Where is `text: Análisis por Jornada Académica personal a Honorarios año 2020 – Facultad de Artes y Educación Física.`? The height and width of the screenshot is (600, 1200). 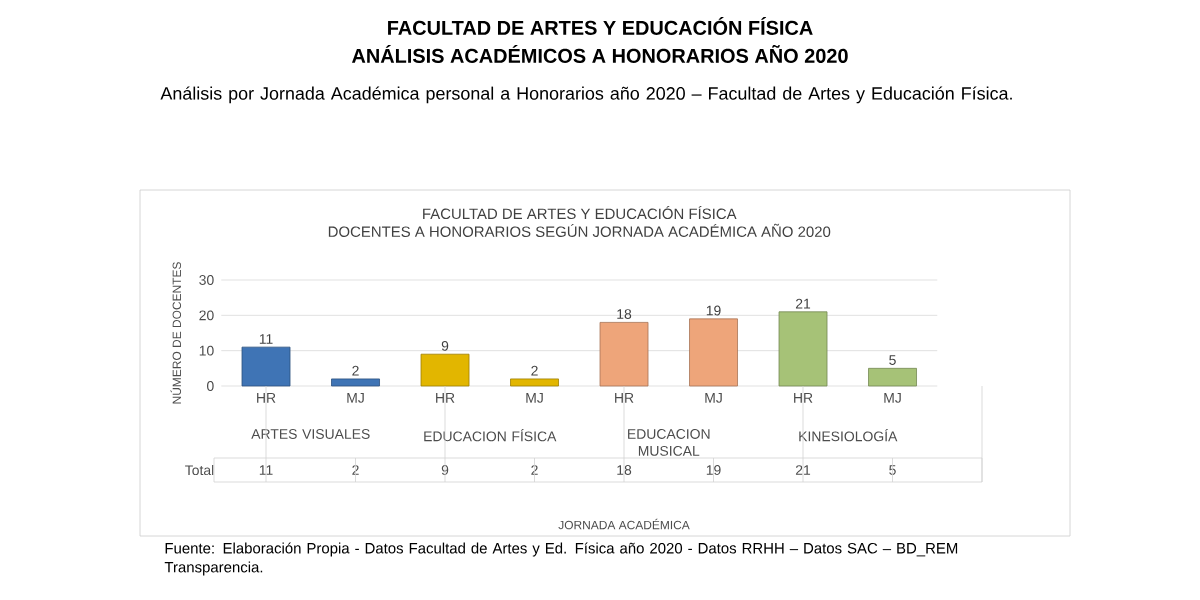
text: Análisis por Jornada Académica personal a Honorarios año 2020 – Facultad de Artes y Educación Física. is located at coordinates (586, 95).